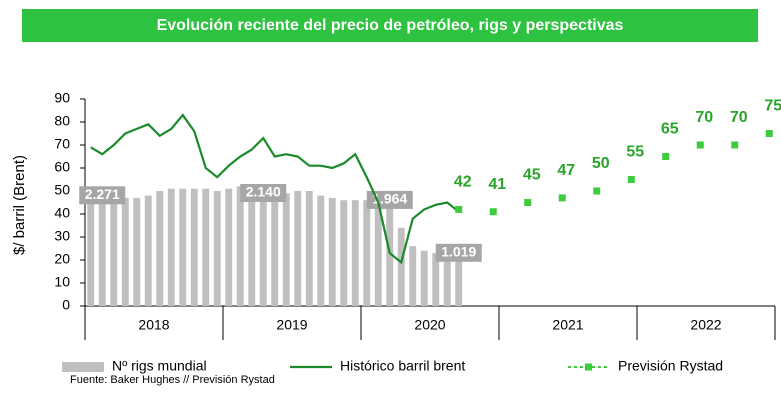 The height and width of the screenshot is (412, 781). I want to click on legend-label: Histórico barril brent, so click(402, 366).